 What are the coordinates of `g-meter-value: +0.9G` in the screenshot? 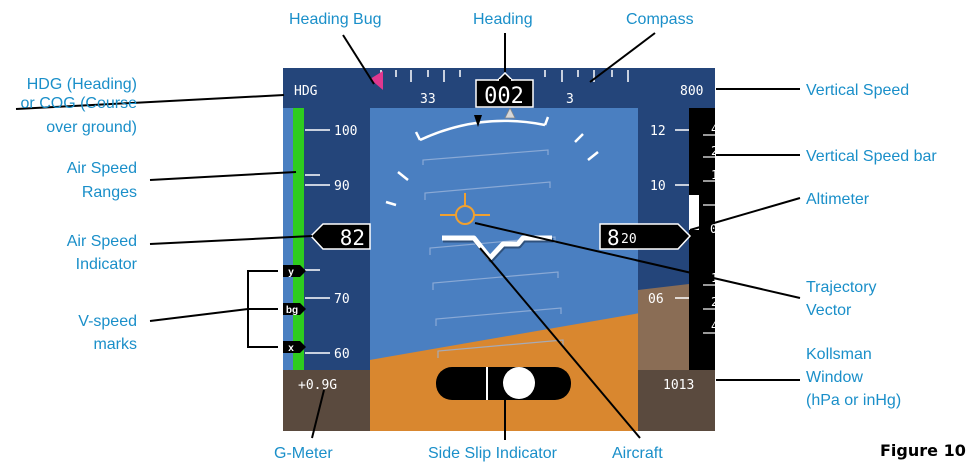 It's located at (317, 385).